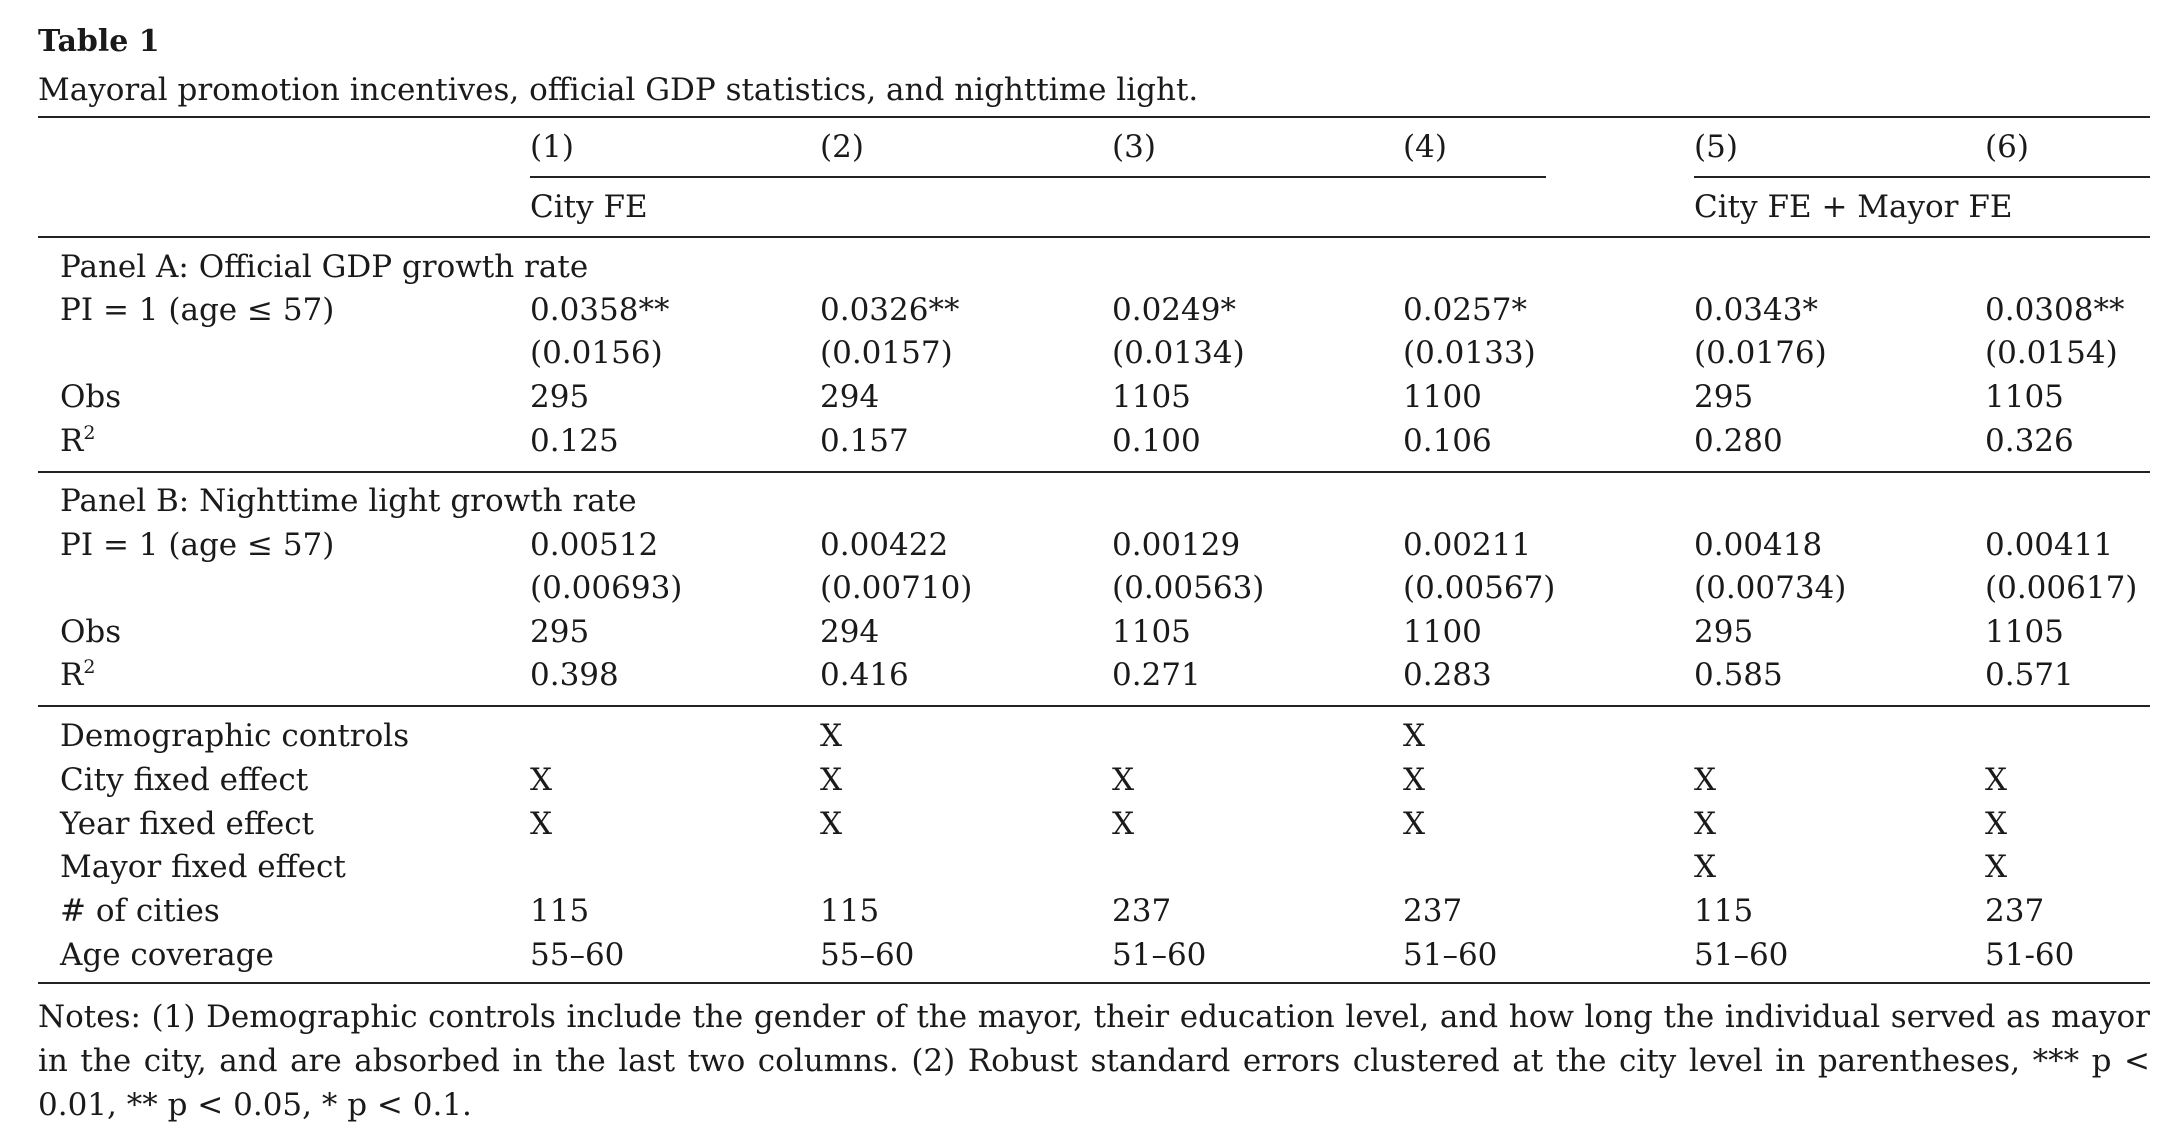 The width and height of the screenshot is (2178, 1148). I want to click on table-cell: (0.0133), so click(1469, 353).